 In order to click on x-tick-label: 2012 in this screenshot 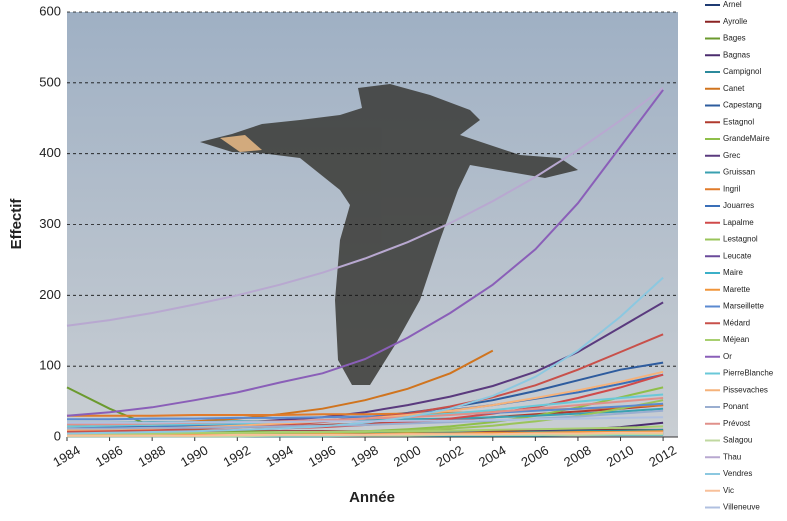, I will do `click(662, 455)`.